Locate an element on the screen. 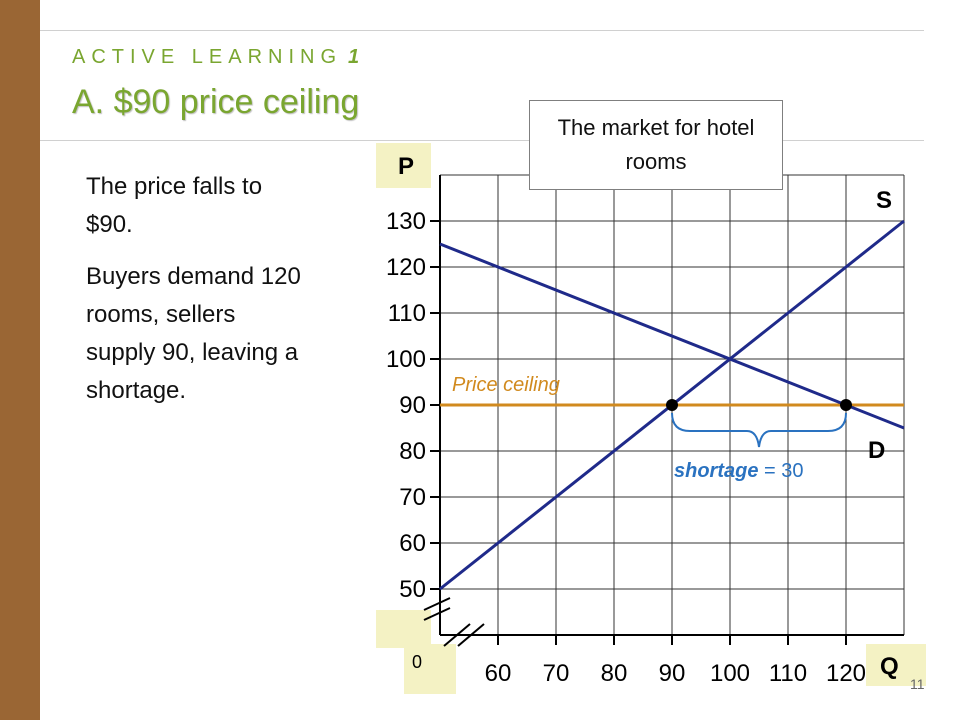 The image size is (960, 720). shortage-label: shortage = 30 is located at coordinates (739, 471).